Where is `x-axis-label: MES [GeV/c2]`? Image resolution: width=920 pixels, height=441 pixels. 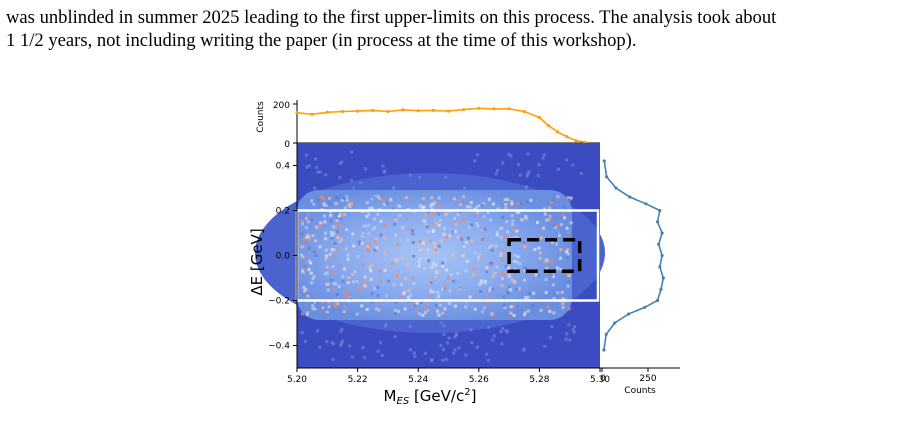 x-axis-label: MES [GeV/c2] is located at coordinates (430, 397).